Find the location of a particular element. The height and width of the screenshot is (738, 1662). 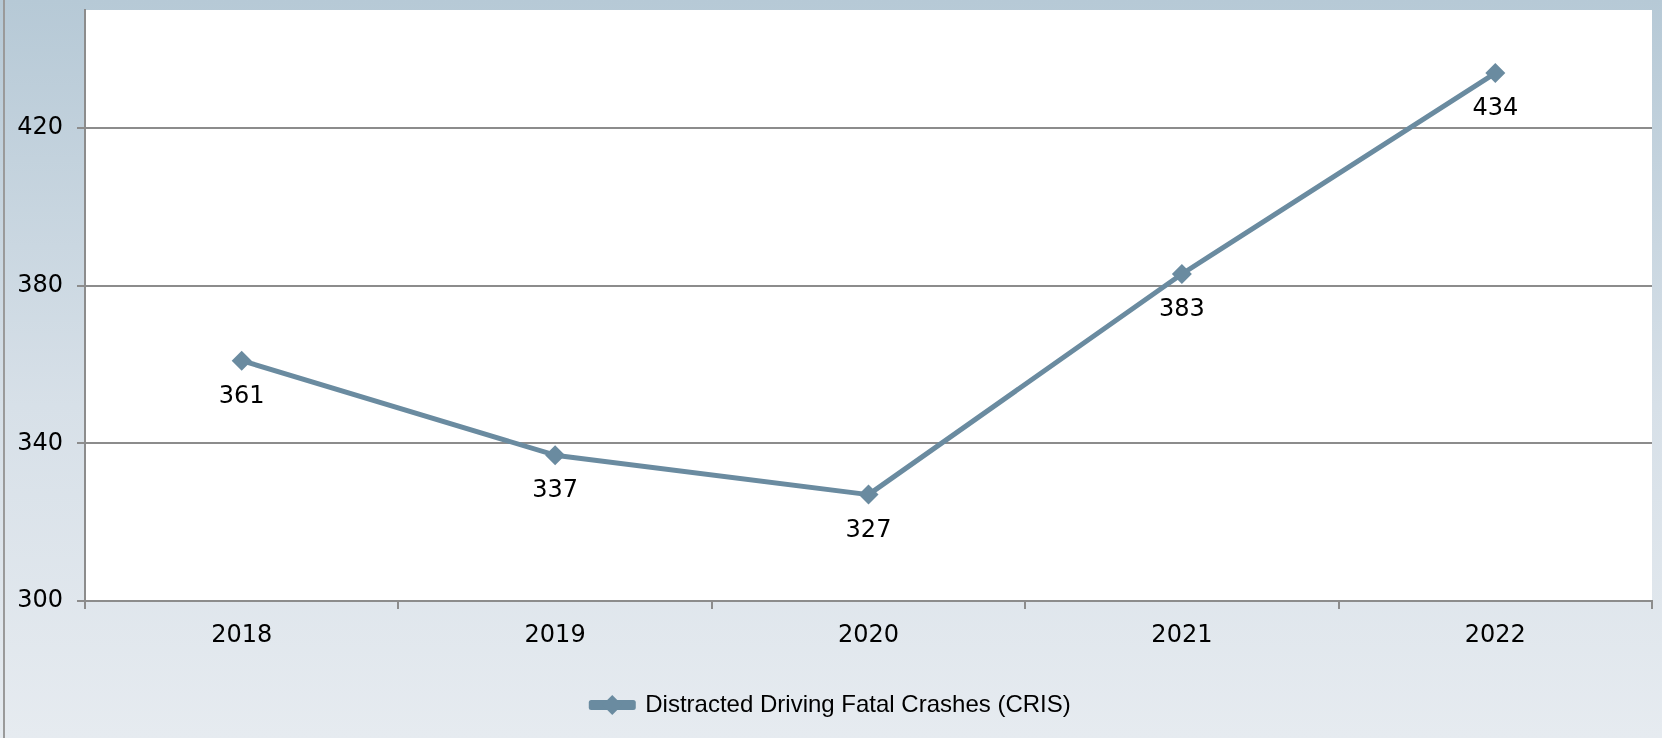

x-tick-label: 2019 is located at coordinates (555, 633).